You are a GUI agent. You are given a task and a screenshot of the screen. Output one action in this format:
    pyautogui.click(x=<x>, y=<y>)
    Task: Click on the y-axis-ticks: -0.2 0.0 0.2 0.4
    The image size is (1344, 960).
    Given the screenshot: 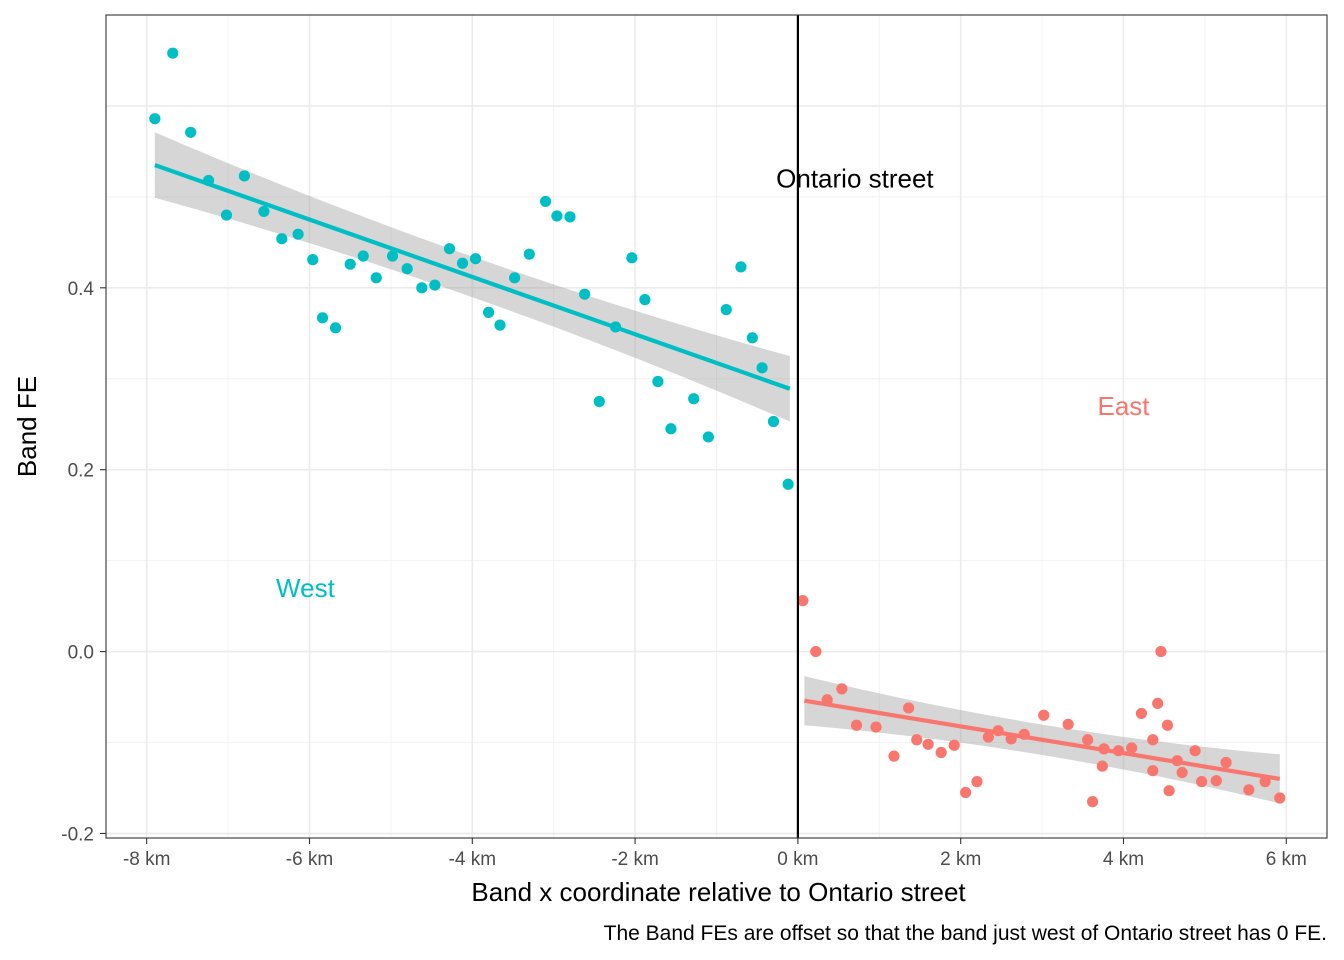 What is the action you would take?
    pyautogui.click(x=83, y=562)
    